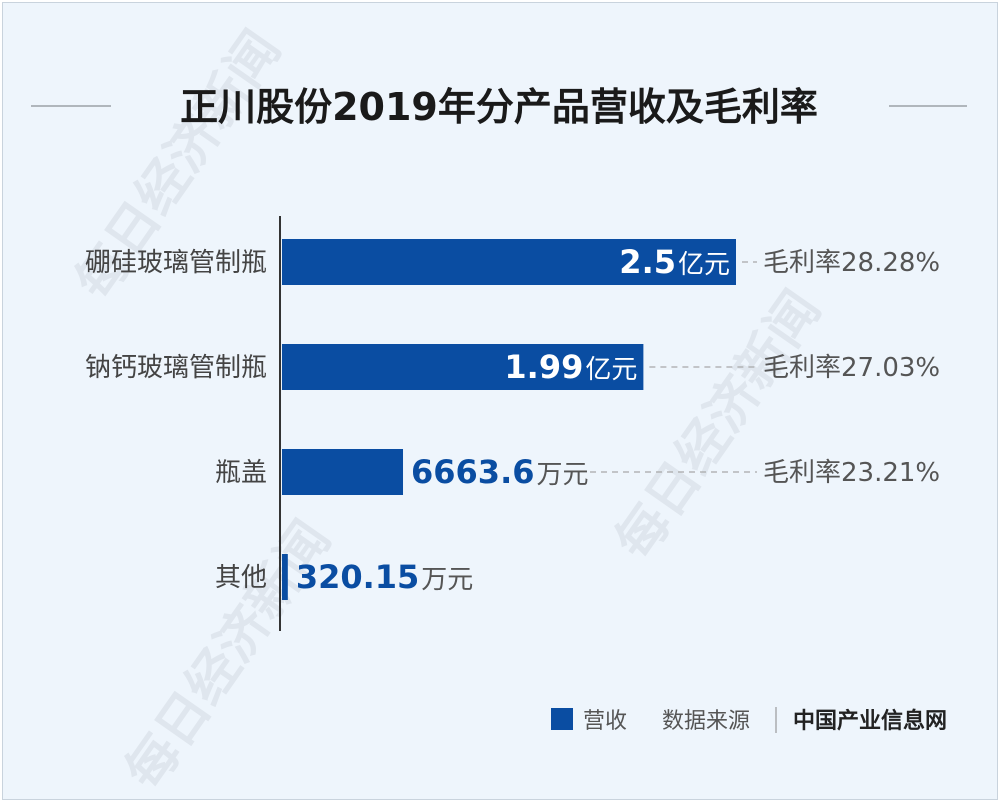 Image resolution: width=1000 pixels, height=802 pixels. Describe the element at coordinates (718, 425) in the screenshot. I see `watermark-2: 每日经济新闻` at that location.